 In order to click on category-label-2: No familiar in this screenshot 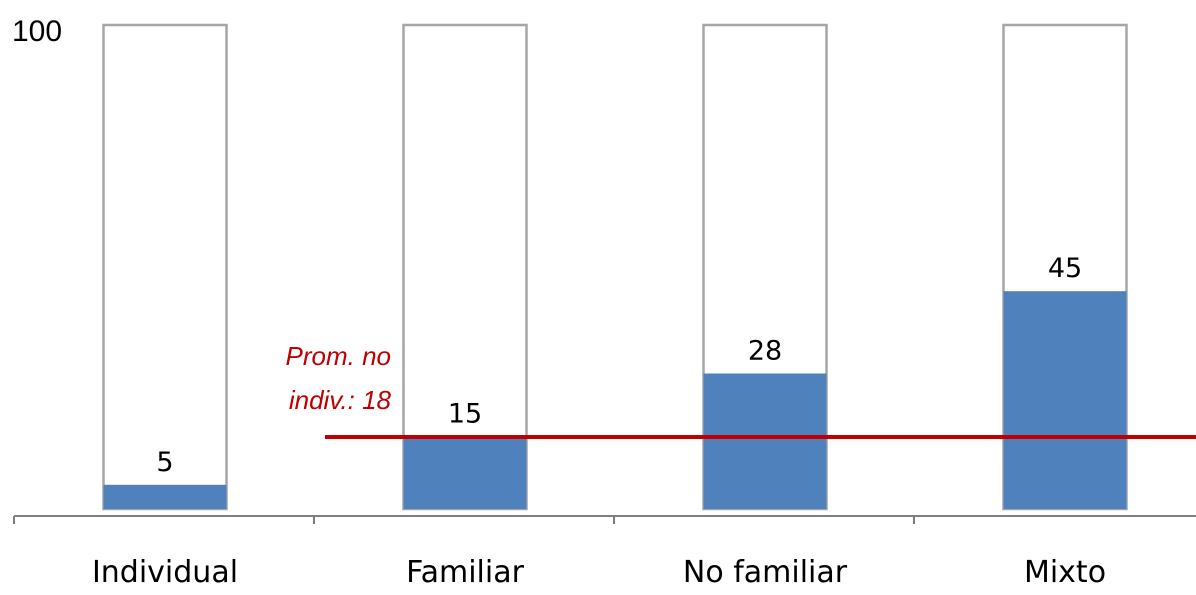, I will do `click(765, 572)`.